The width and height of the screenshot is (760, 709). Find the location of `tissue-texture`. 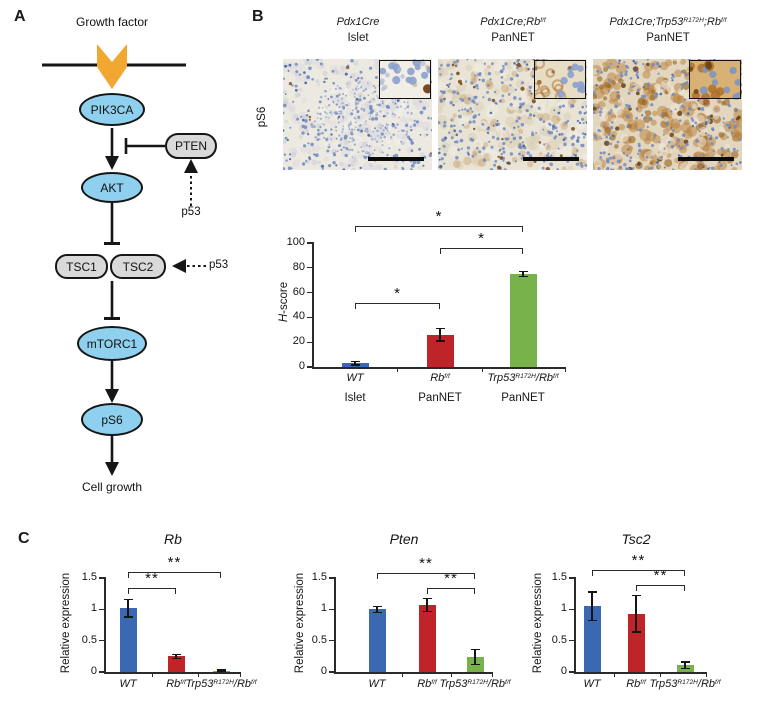

tissue-texture is located at coordinates (667, 114).